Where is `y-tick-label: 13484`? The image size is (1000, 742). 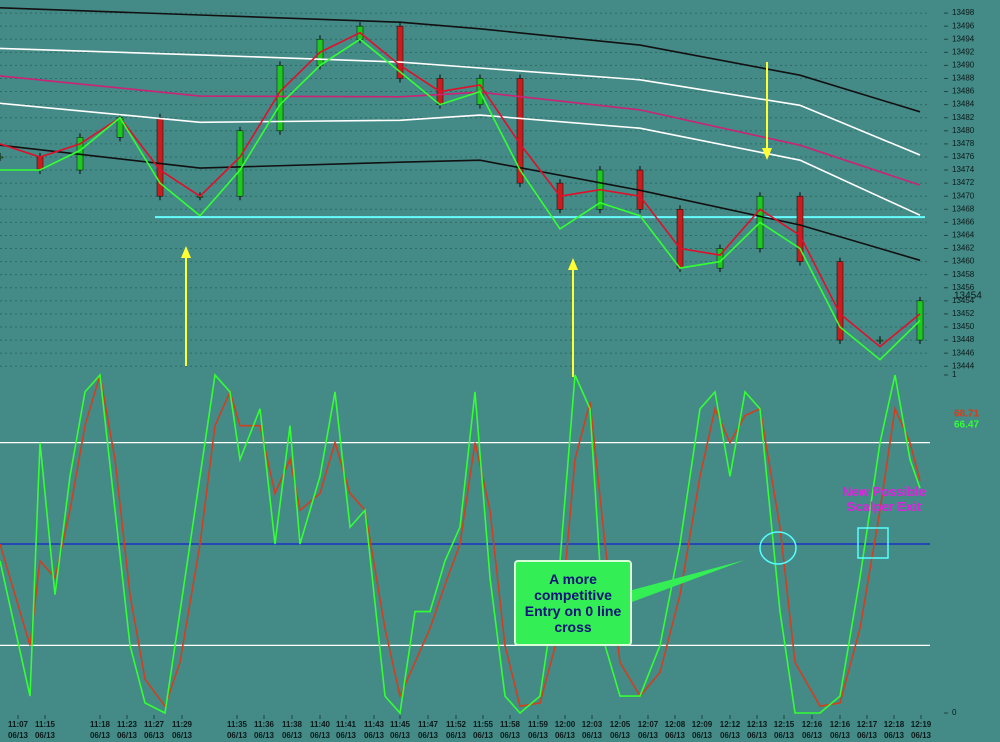 y-tick-label: 13484 is located at coordinates (963, 104).